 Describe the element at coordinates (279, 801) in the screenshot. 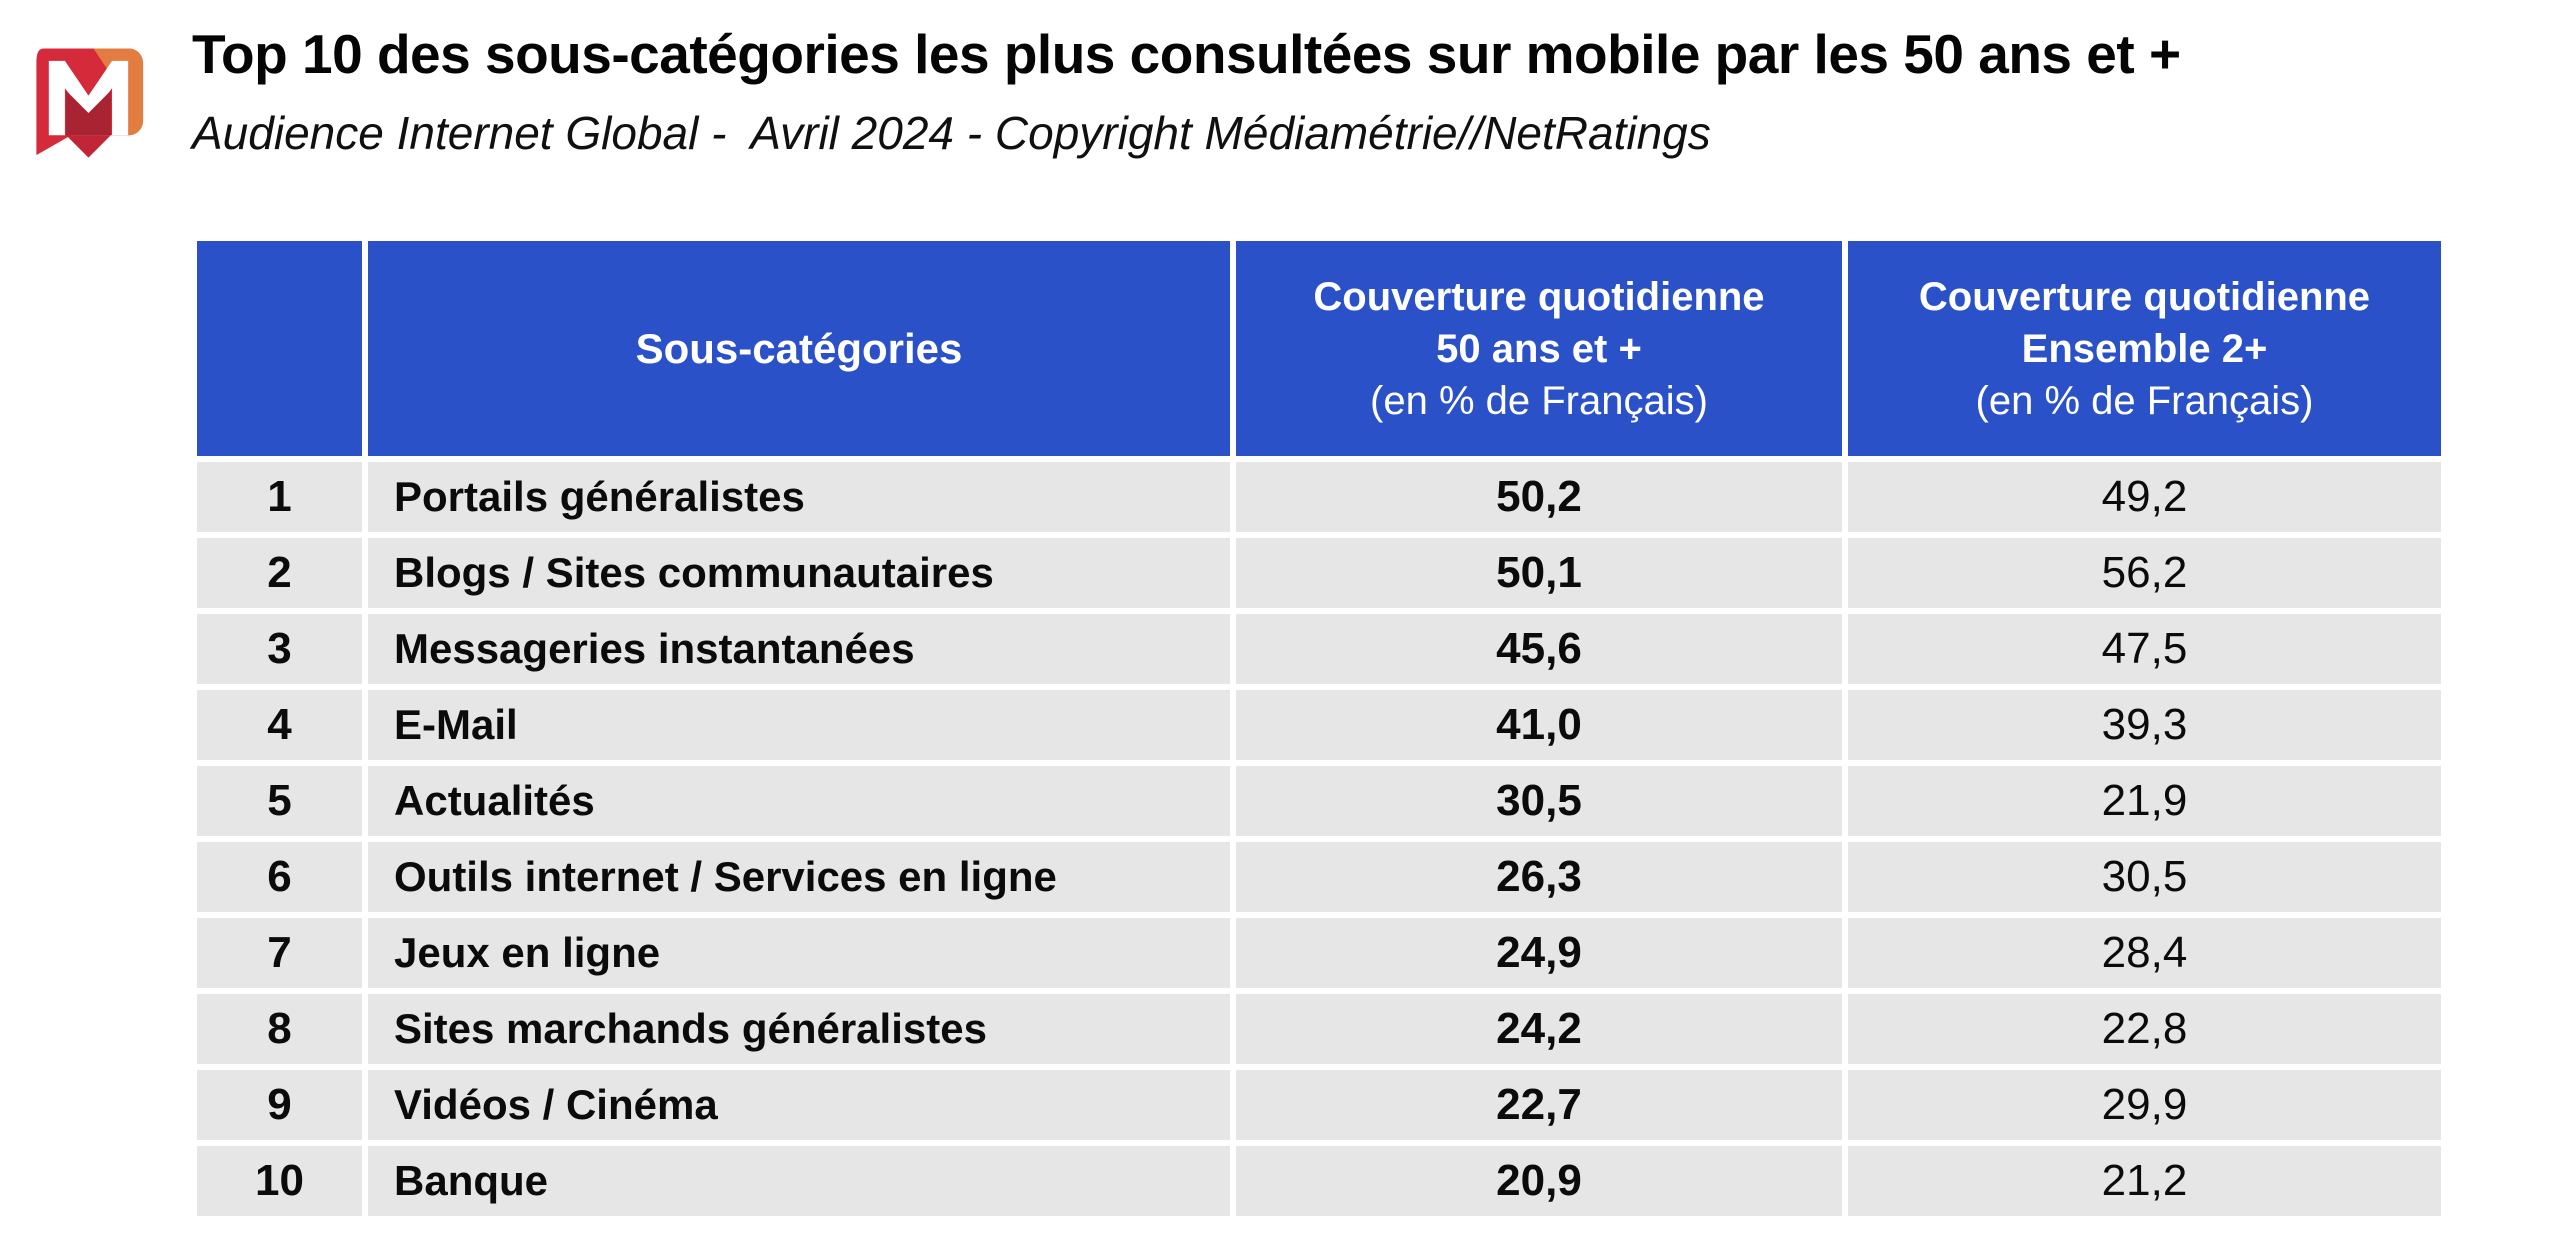

I see `rank-cell: 5` at that location.